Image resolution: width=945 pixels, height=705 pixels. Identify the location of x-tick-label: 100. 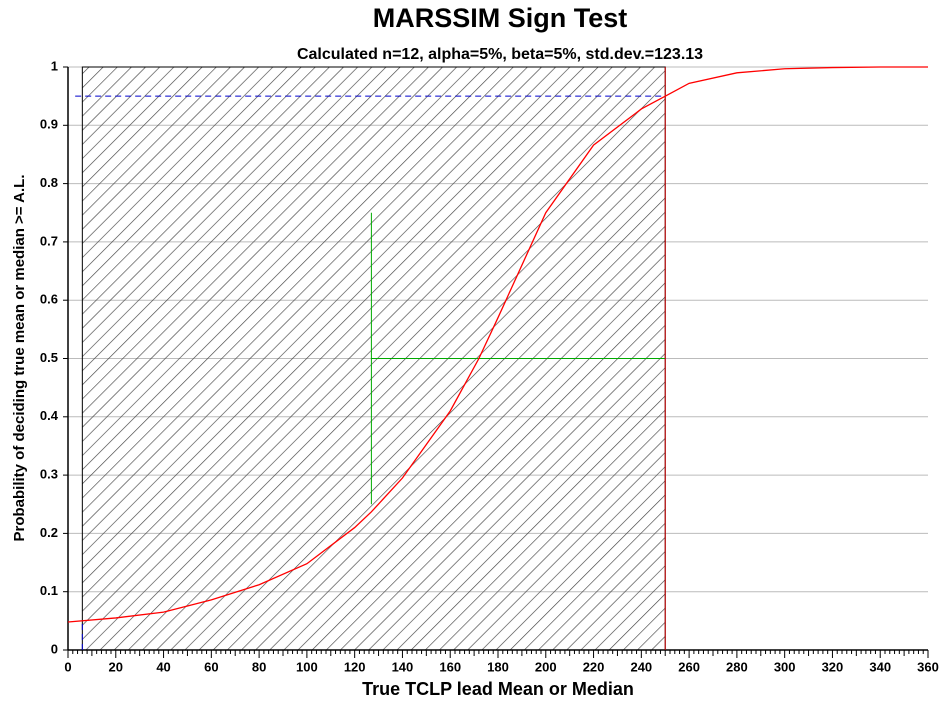
(307, 666).